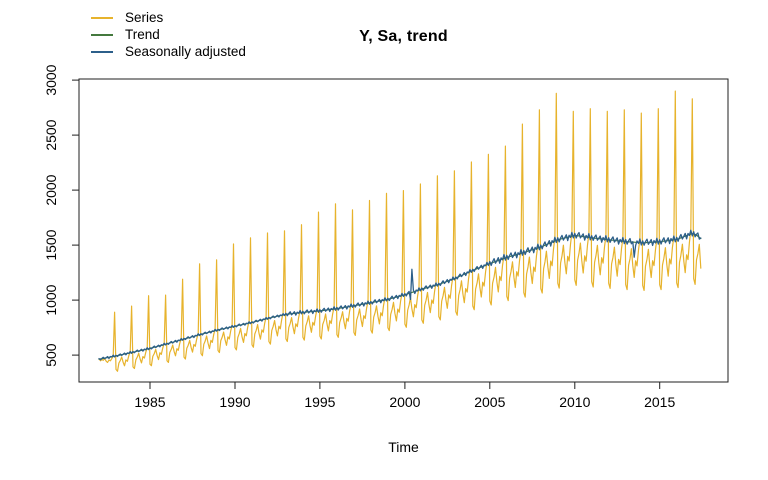 This screenshot has width=768, height=480. Describe the element at coordinates (149, 402) in the screenshot. I see `x-tick-label: 1985` at that location.